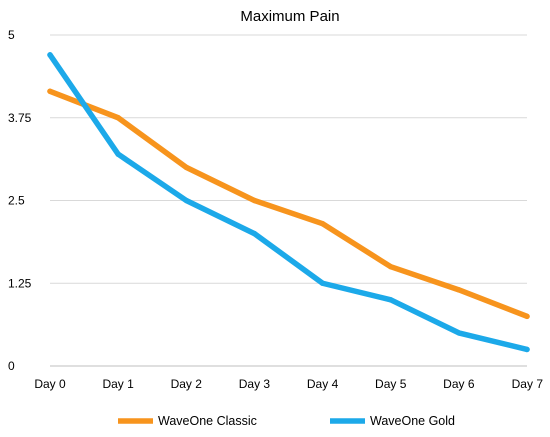  What do you see at coordinates (20, 283) in the screenshot?
I see `y-tick-label: 1.25` at bounding box center [20, 283].